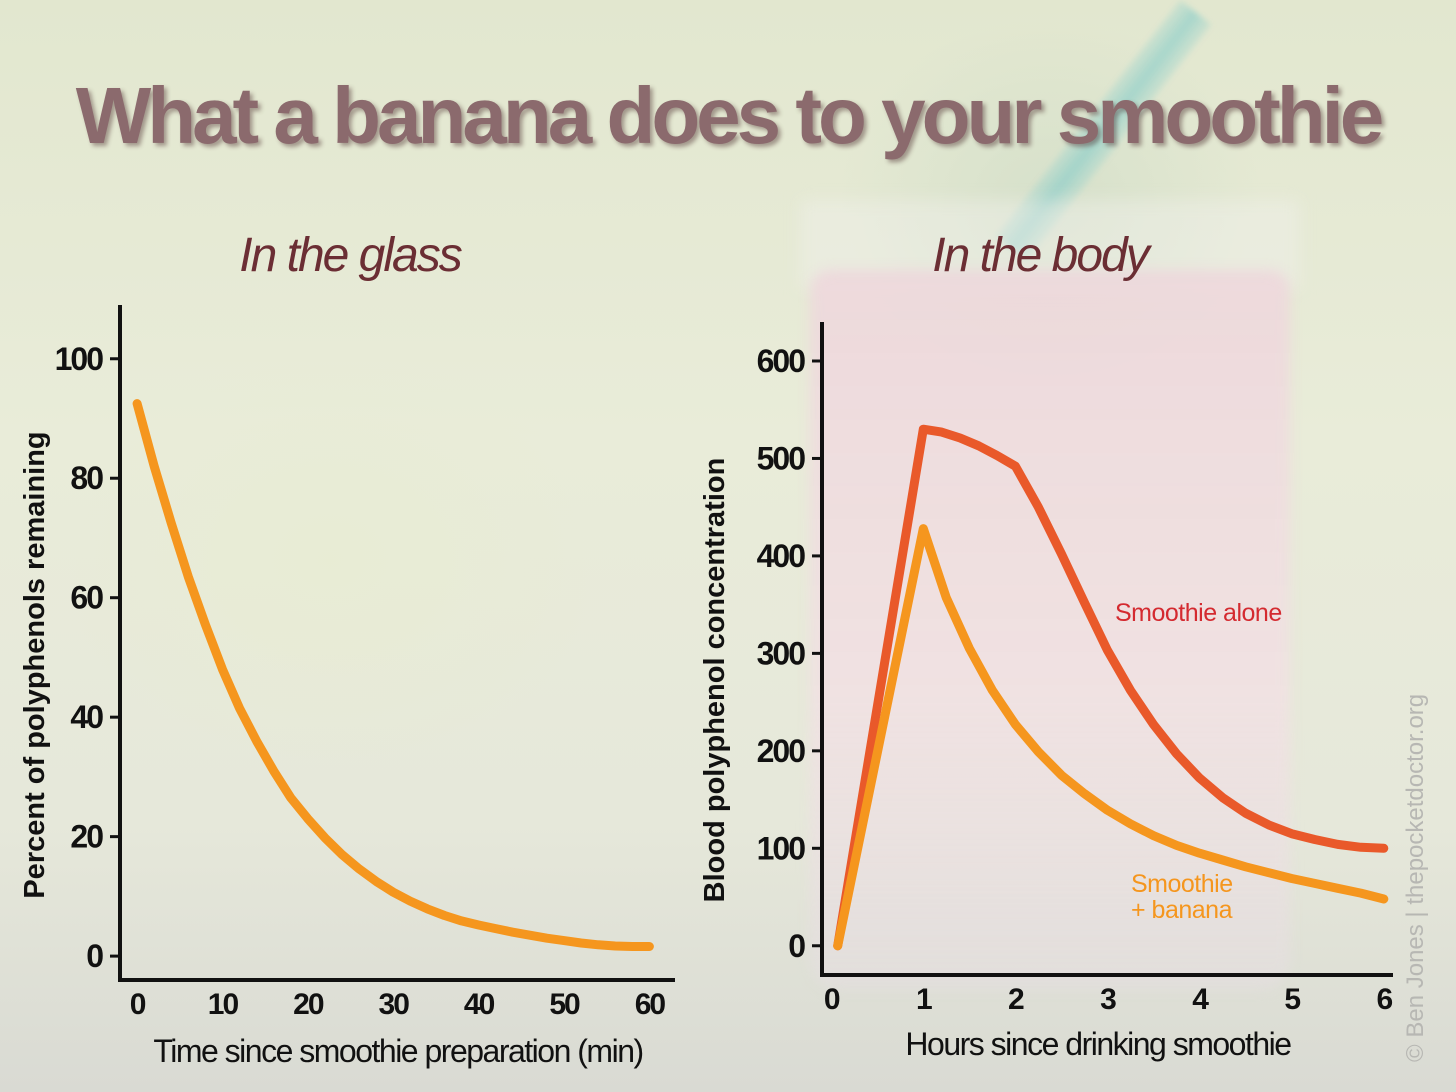 This screenshot has height=1092, width=1456. Describe the element at coordinates (1098, 1044) in the screenshot. I see `x-axis-label: Hours since drinking smoothie` at that location.